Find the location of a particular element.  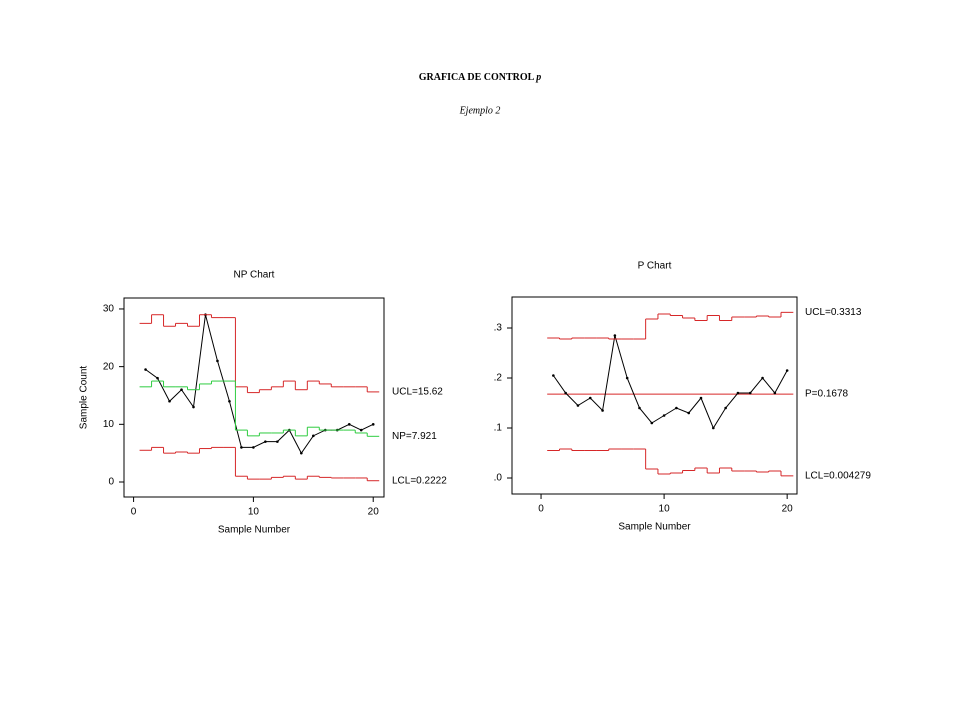

y-tick-label: .3 is located at coordinates (498, 328).